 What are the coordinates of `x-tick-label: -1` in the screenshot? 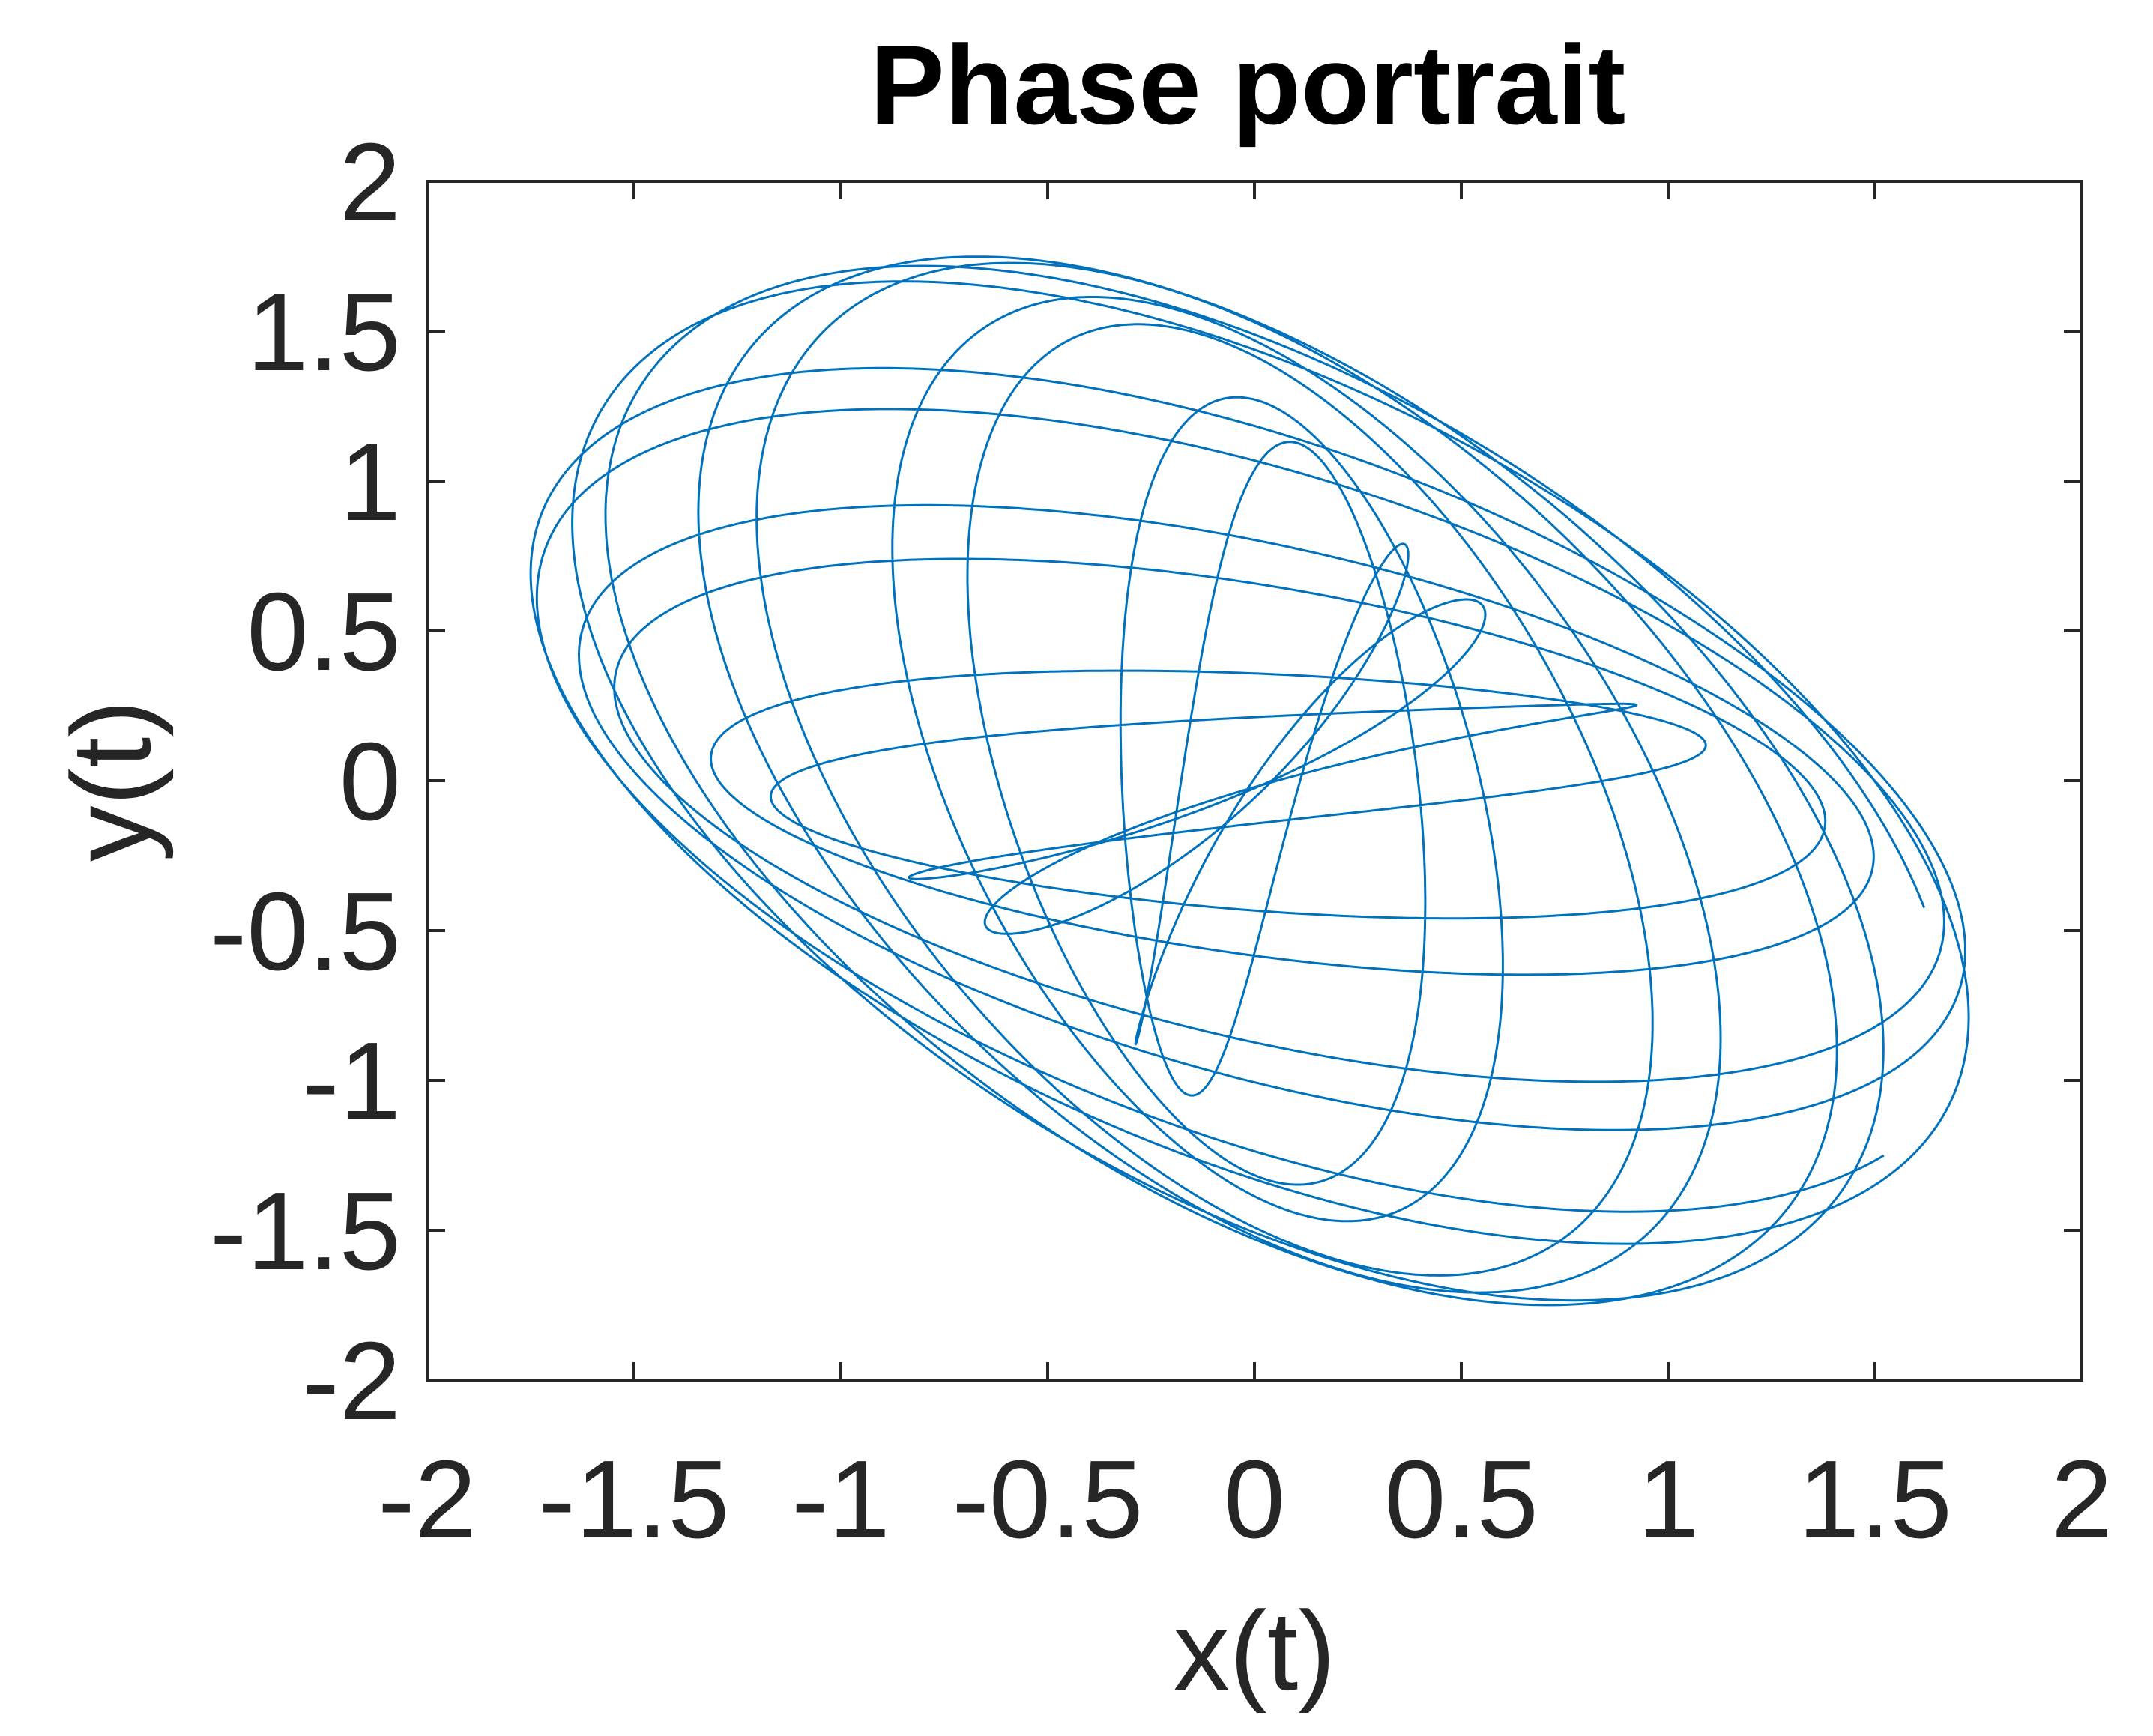 It's located at (840, 1499).